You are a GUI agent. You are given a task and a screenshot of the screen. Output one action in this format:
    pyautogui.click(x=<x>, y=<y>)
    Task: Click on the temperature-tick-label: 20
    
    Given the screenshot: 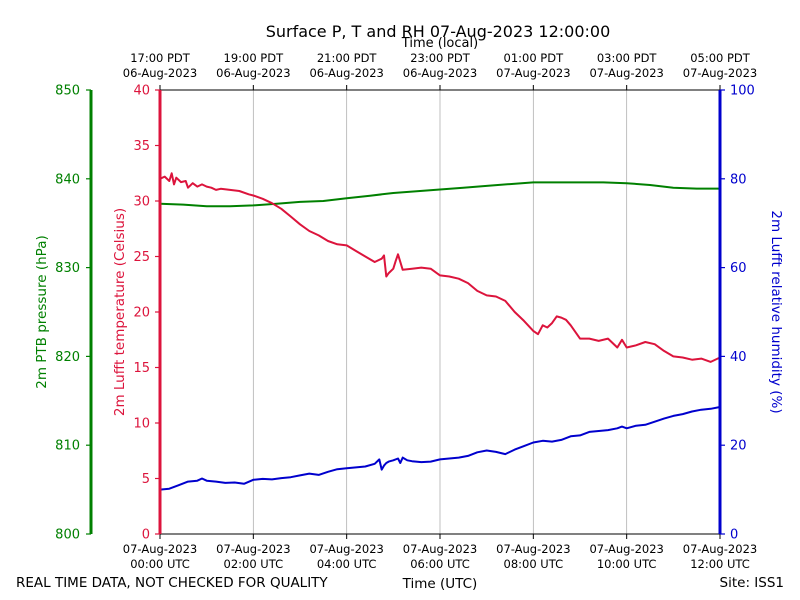 What is the action you would take?
    pyautogui.click(x=141, y=313)
    